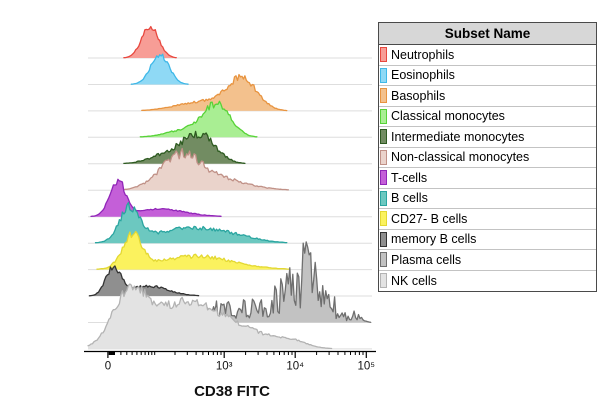  I want to click on histogram-outline-b-cells, so click(191, 222).